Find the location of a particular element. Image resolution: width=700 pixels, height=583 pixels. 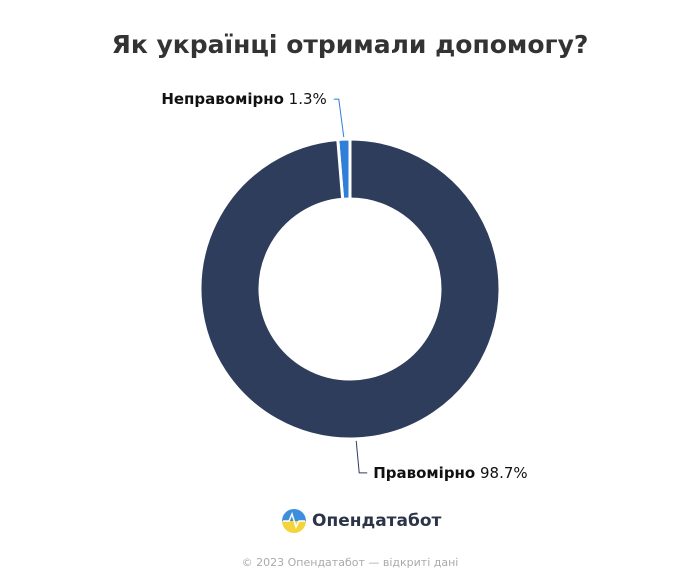

category-label: Правомірно is located at coordinates (424, 472).